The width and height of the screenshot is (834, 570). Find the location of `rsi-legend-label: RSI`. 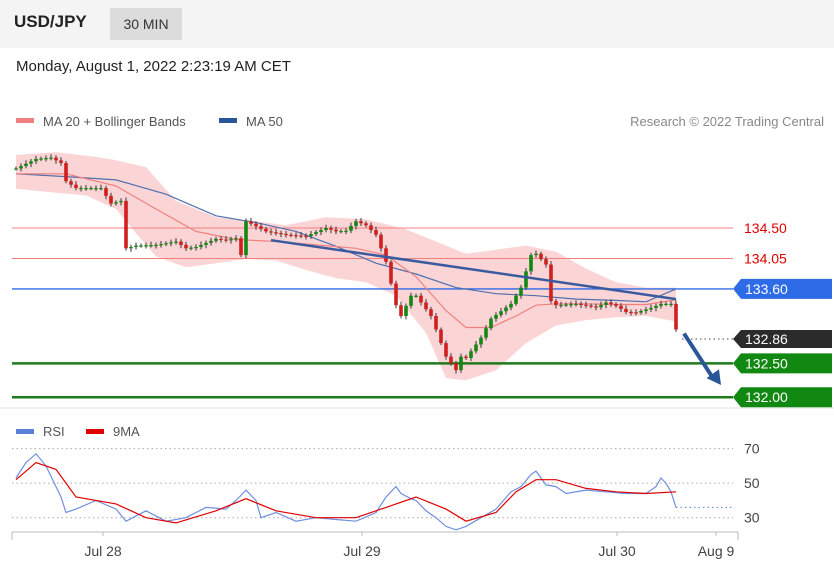

rsi-legend-label: RSI is located at coordinates (54, 431).